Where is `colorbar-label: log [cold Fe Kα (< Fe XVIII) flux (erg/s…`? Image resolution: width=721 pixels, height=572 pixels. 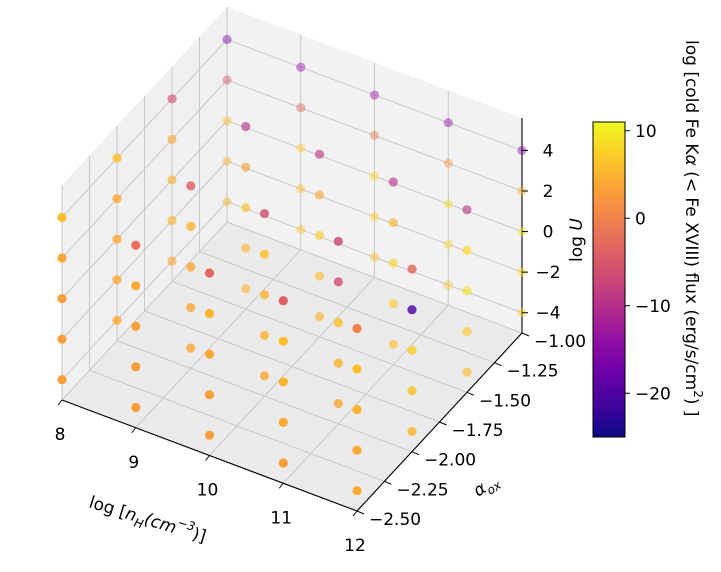
colorbar-label: log [cold Fe Kα (< Fe XVIII) flux (erg/s… is located at coordinates (693, 228).